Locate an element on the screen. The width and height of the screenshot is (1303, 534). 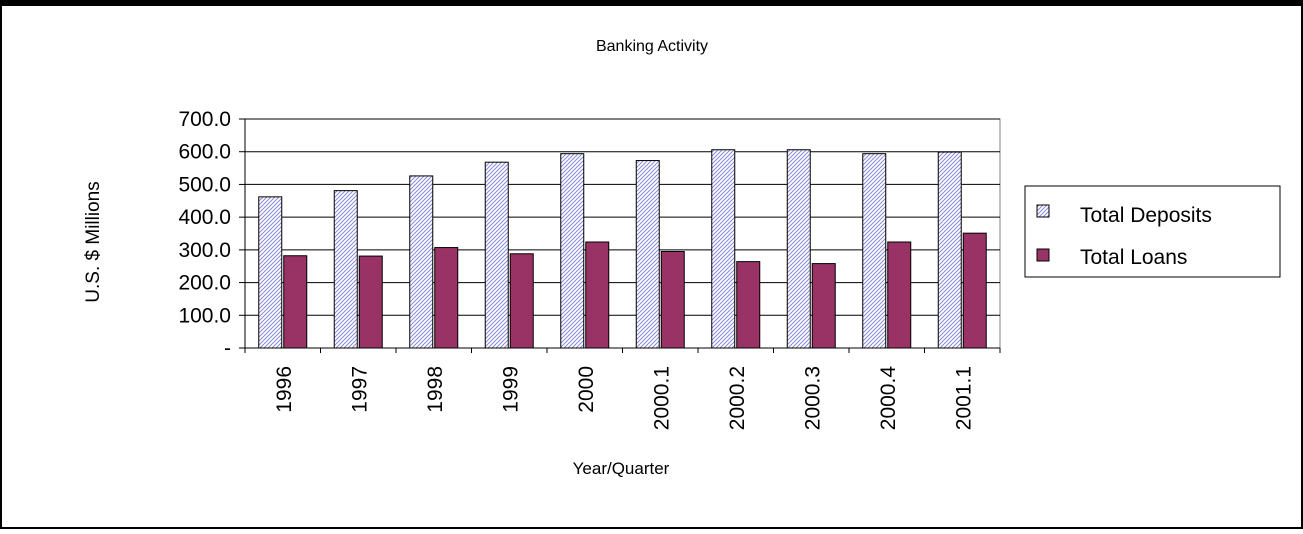
x-tick-label: 2000 is located at coordinates (586, 389).